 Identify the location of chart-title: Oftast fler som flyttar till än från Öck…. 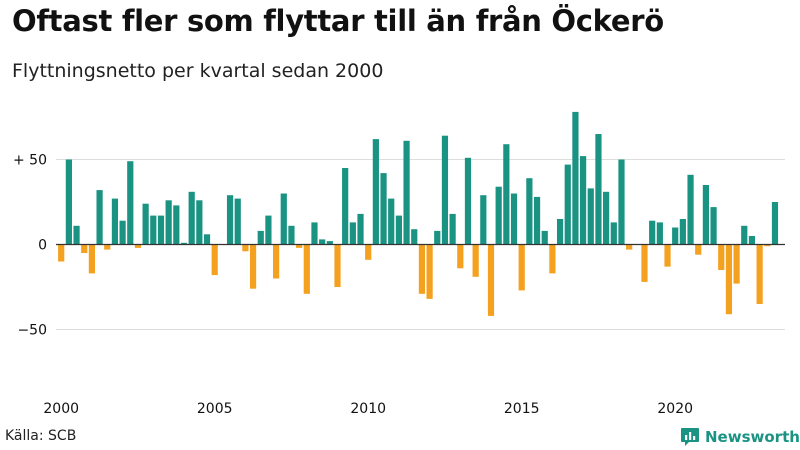
(338, 21).